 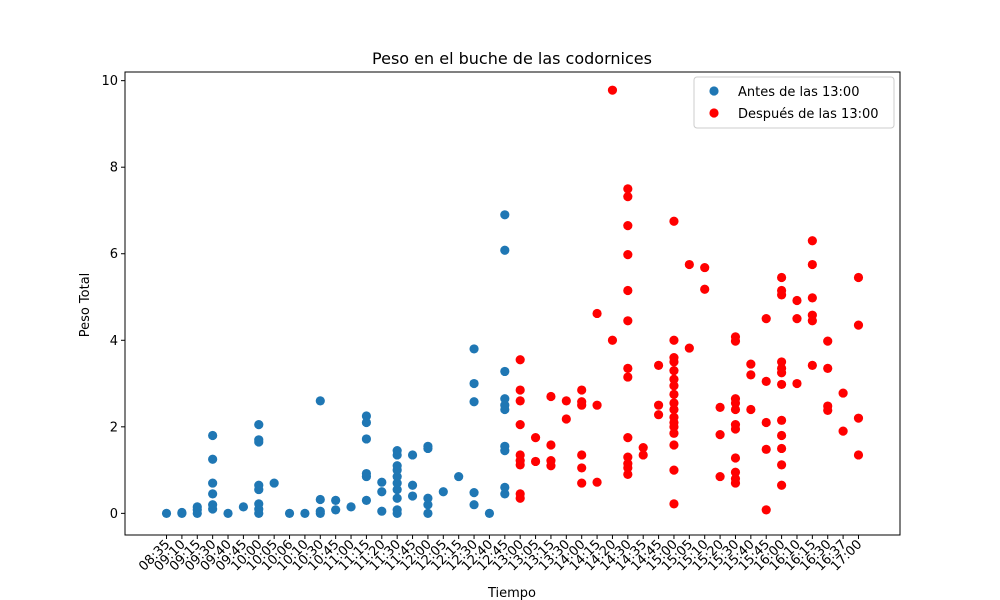 What do you see at coordinates (511, 593) in the screenshot?
I see `x-axis-label: Tiempo` at bounding box center [511, 593].